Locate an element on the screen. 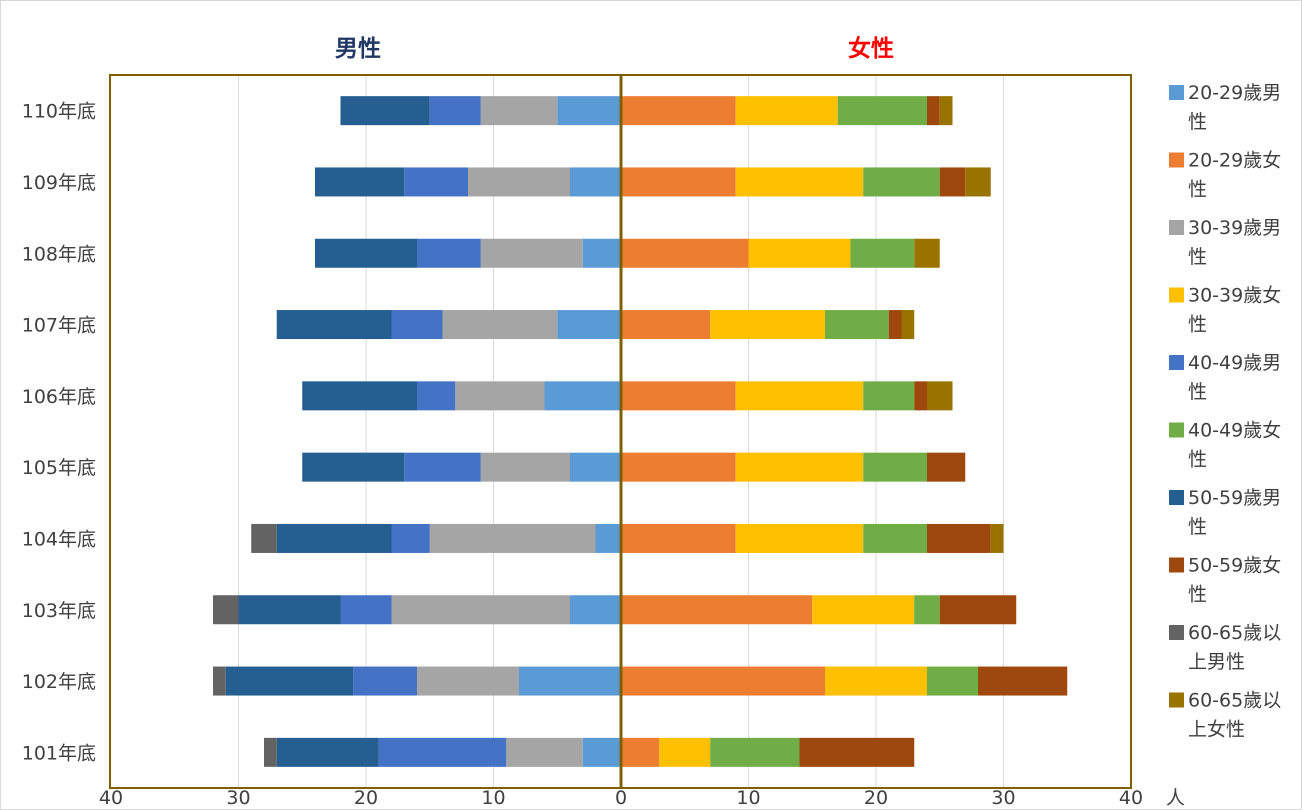 The height and width of the screenshot is (810, 1302). category-label: 110年底 is located at coordinates (59, 112).